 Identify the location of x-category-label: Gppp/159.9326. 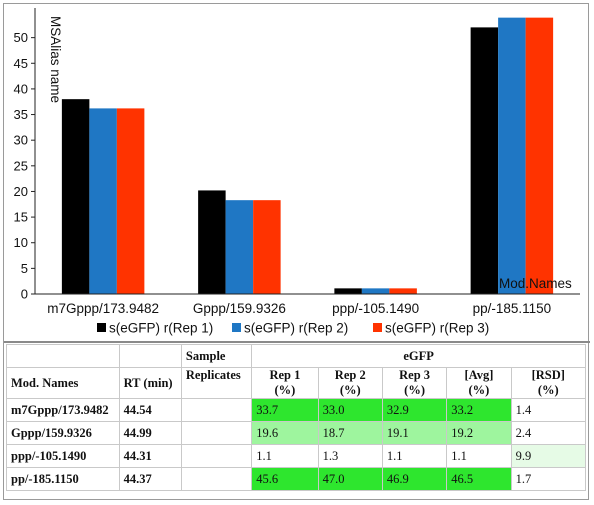
(239, 308).